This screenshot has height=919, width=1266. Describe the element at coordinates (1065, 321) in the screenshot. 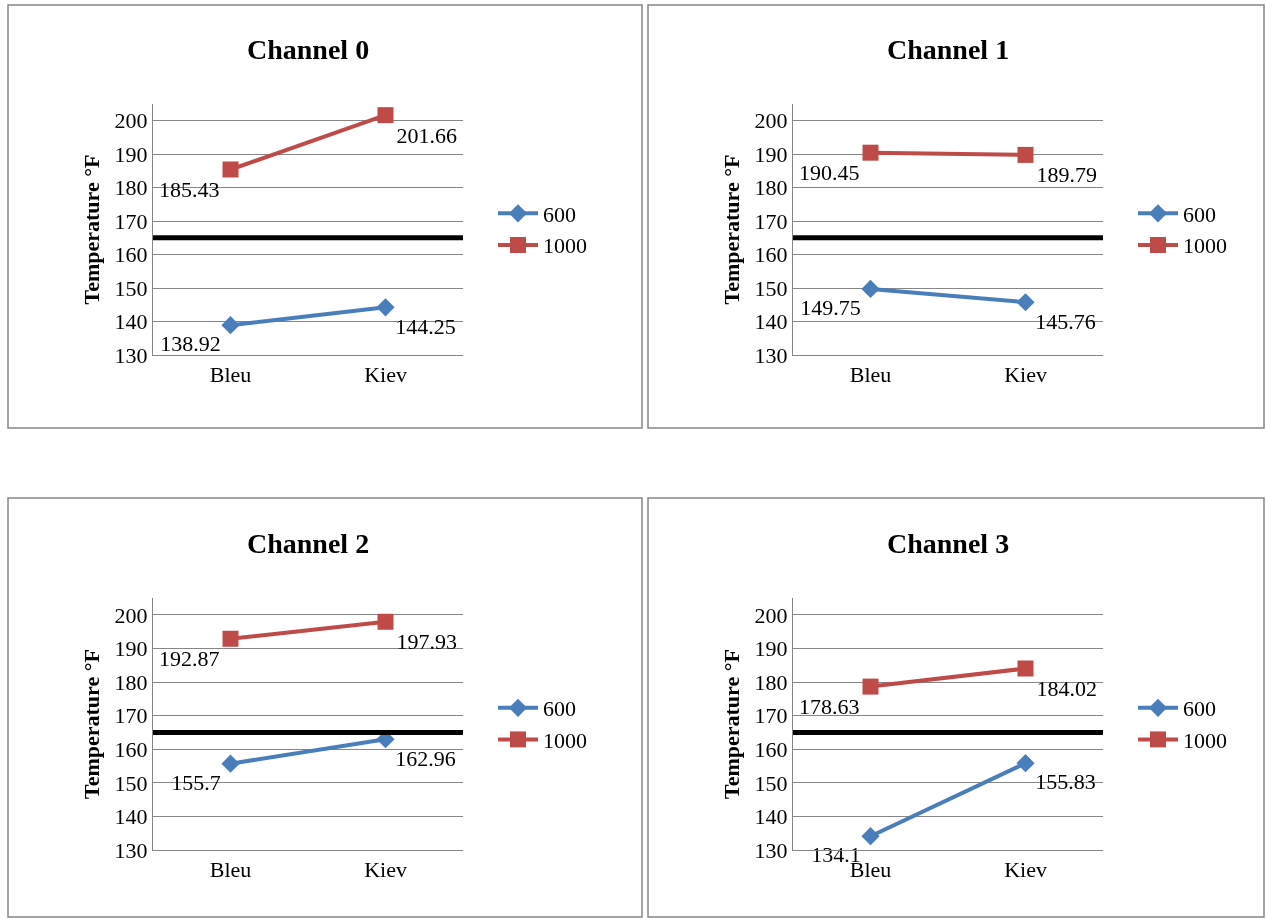

I see `data-label: 145.76` at that location.